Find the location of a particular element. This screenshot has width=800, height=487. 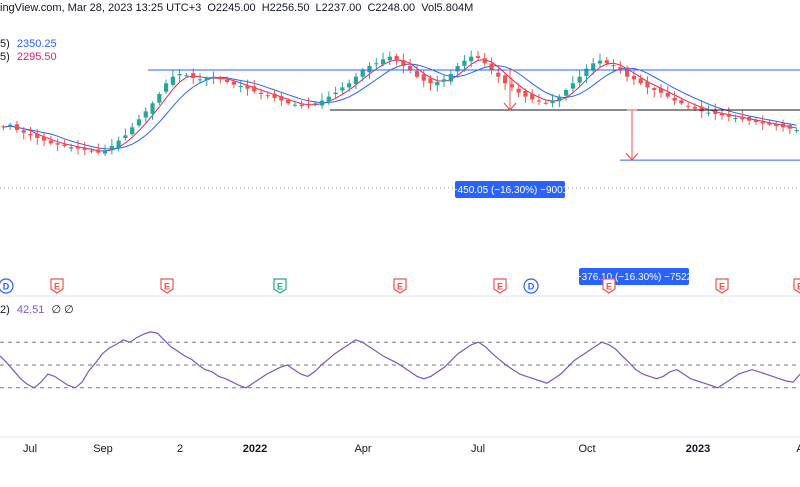

rsi-legend: 2) 42.51 ∅ ∅ is located at coordinates (37, 309).